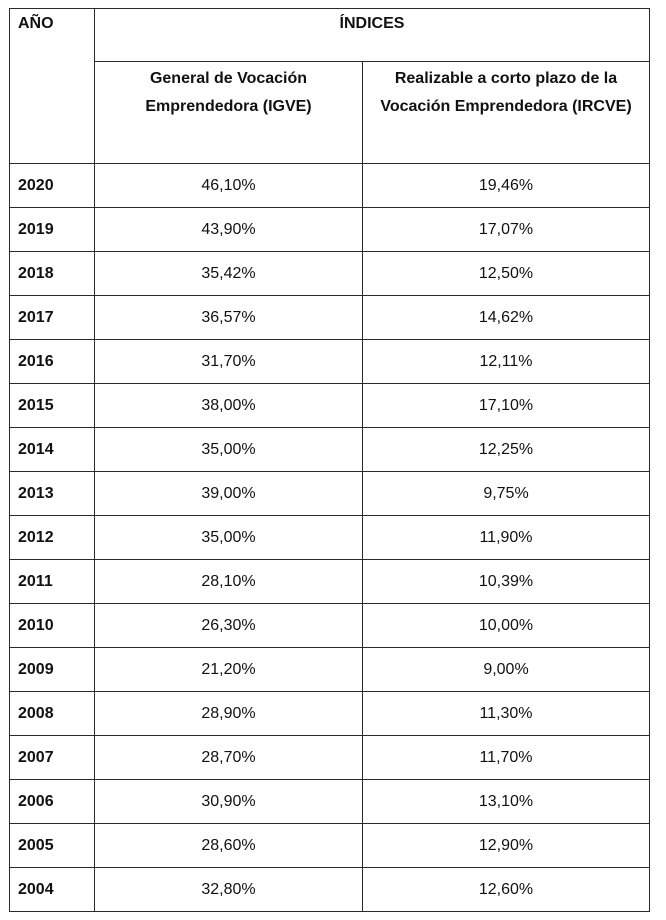 The width and height of the screenshot is (666, 920). Describe the element at coordinates (506, 405) in the screenshot. I see `ircve-value-cell: 17,10%` at that location.